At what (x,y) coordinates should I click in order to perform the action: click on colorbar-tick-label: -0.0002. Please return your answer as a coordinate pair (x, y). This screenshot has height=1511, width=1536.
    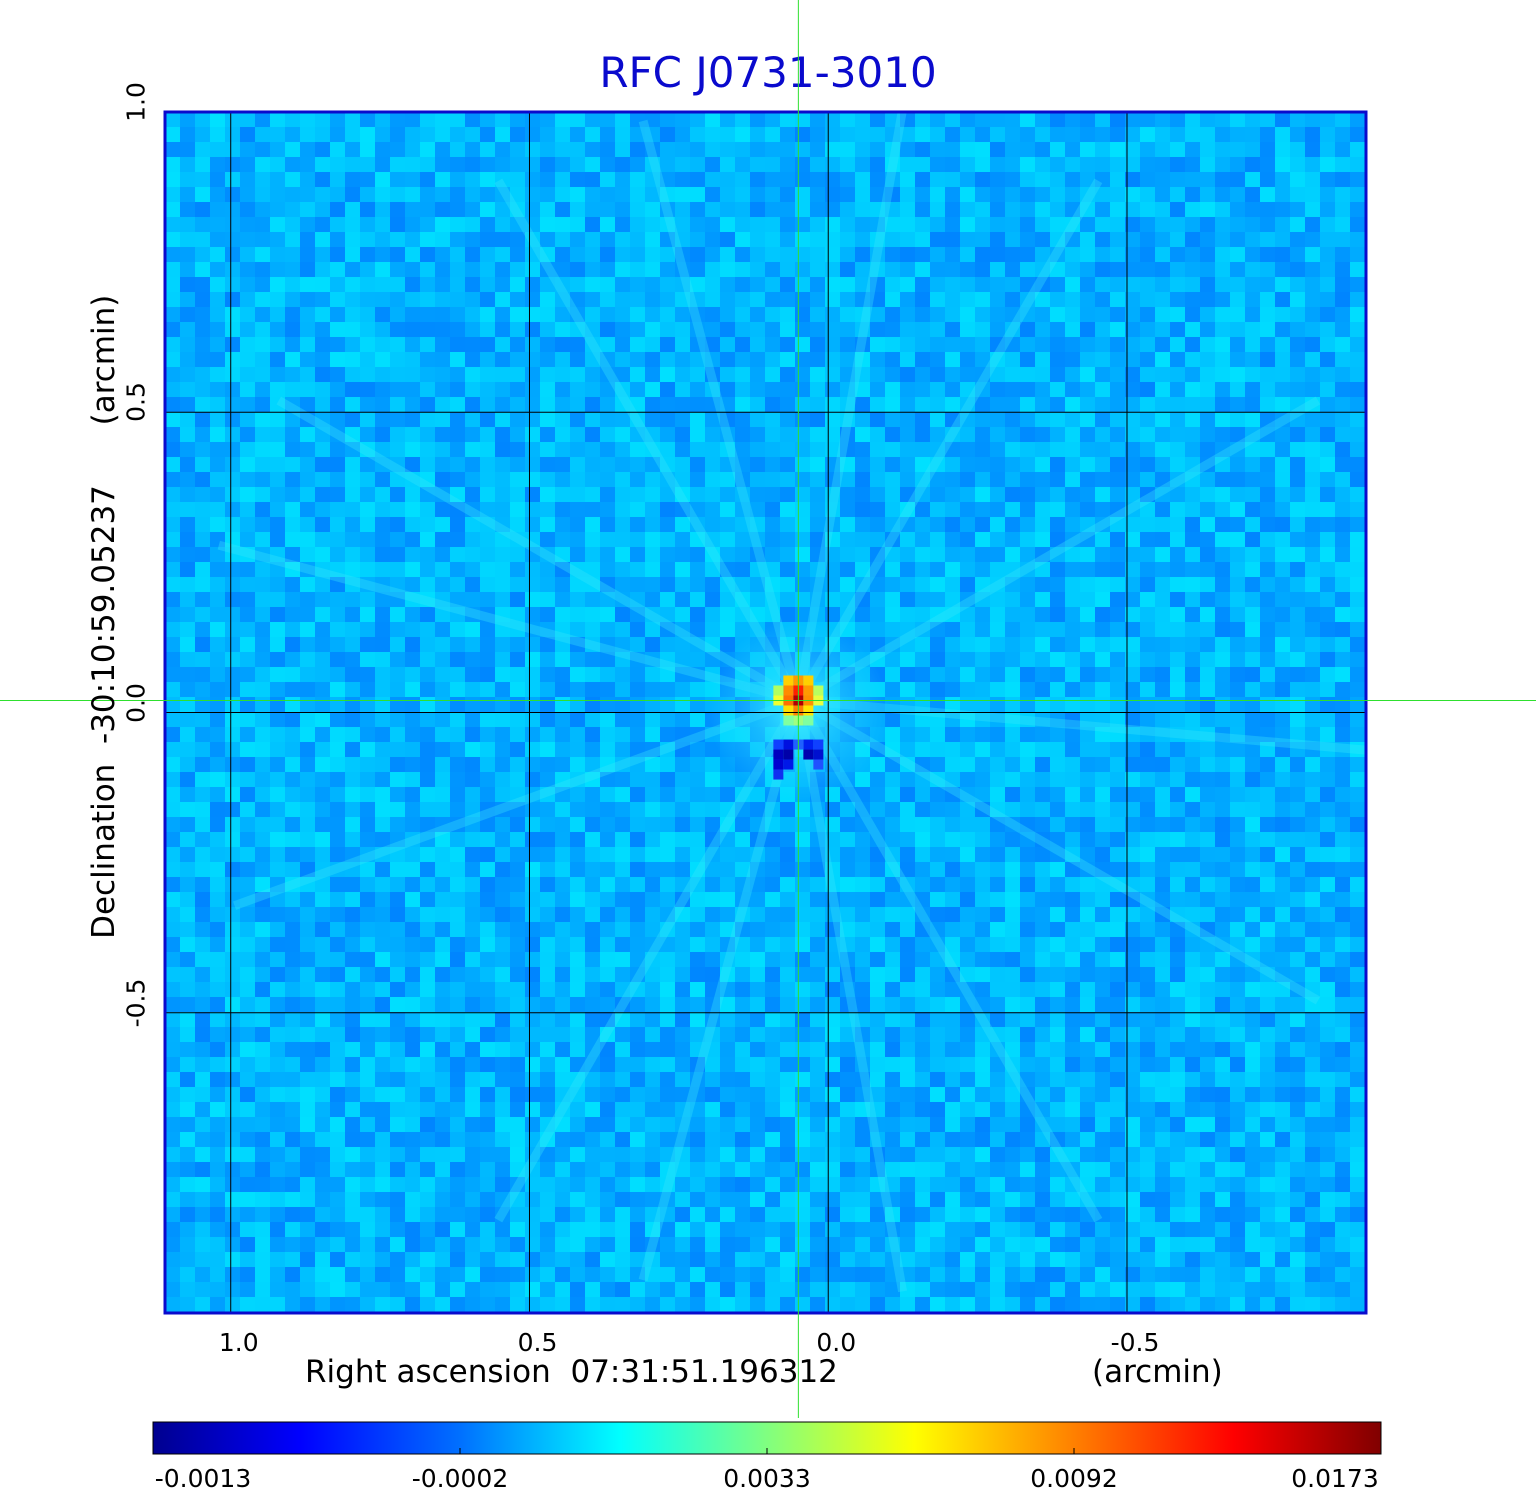
    Looking at the image, I should click on (460, 1478).